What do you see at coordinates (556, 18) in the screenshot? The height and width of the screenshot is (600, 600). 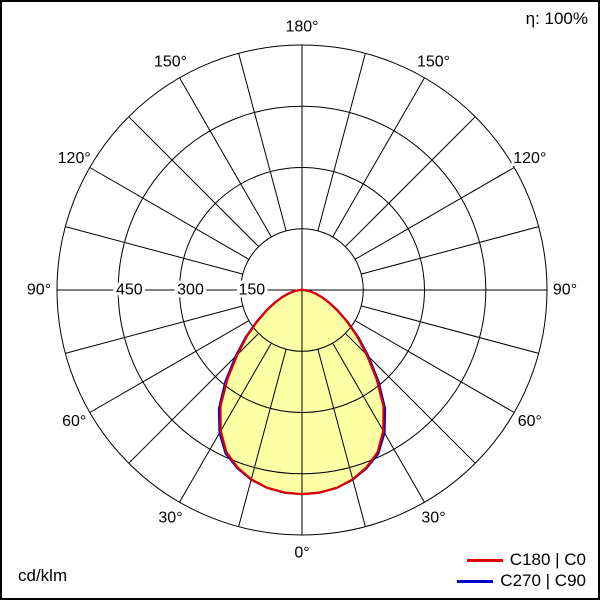 I see `efficiency-label: η: 100%` at bounding box center [556, 18].